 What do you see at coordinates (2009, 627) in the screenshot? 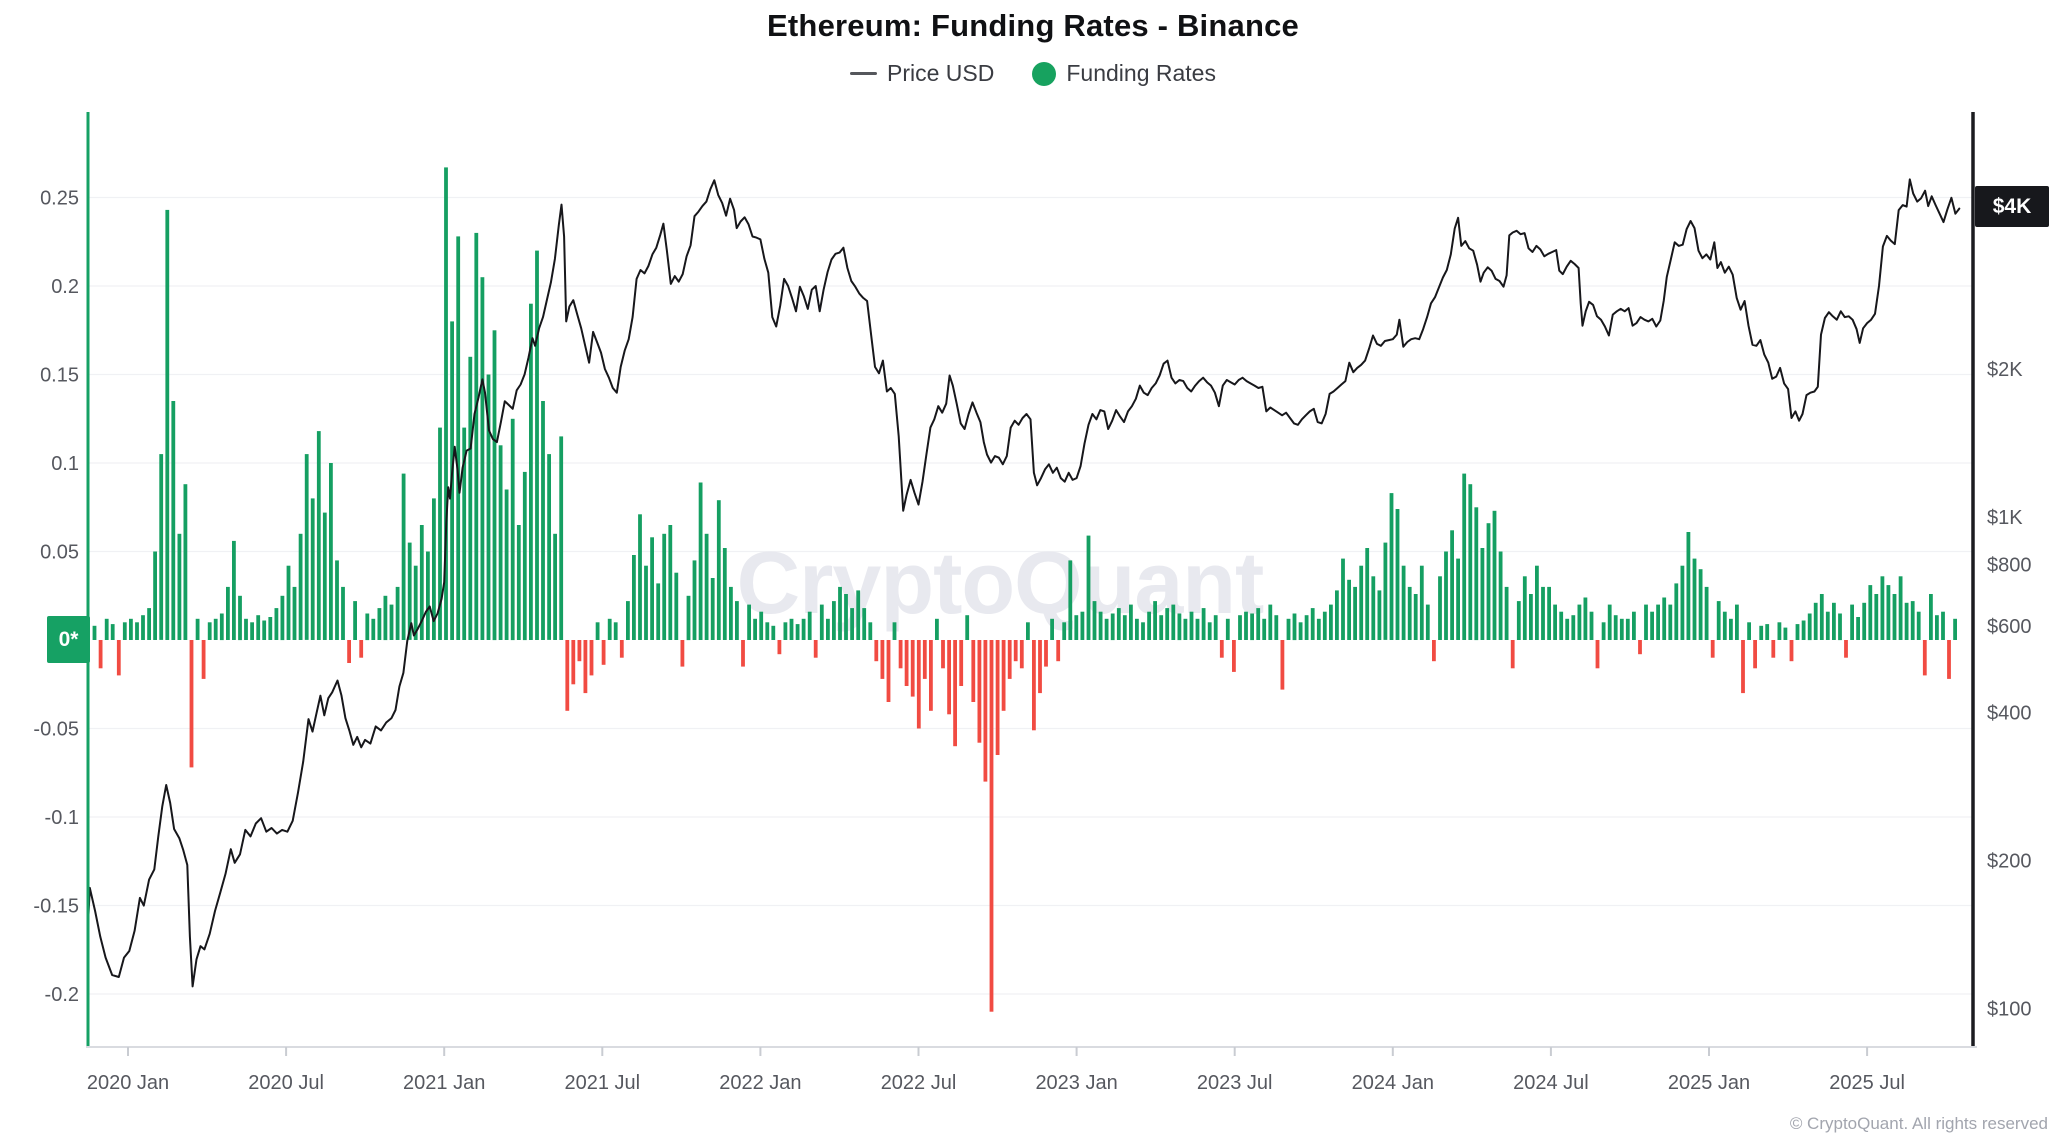
I see `svg-text: $600` at bounding box center [2009, 627].